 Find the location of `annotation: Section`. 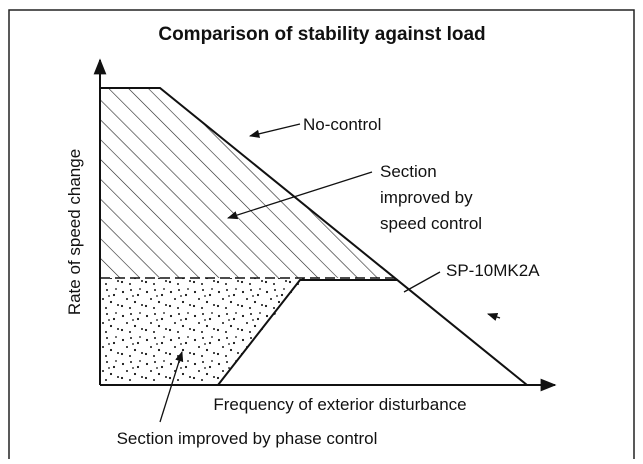

annotation: Section is located at coordinates (408, 171).